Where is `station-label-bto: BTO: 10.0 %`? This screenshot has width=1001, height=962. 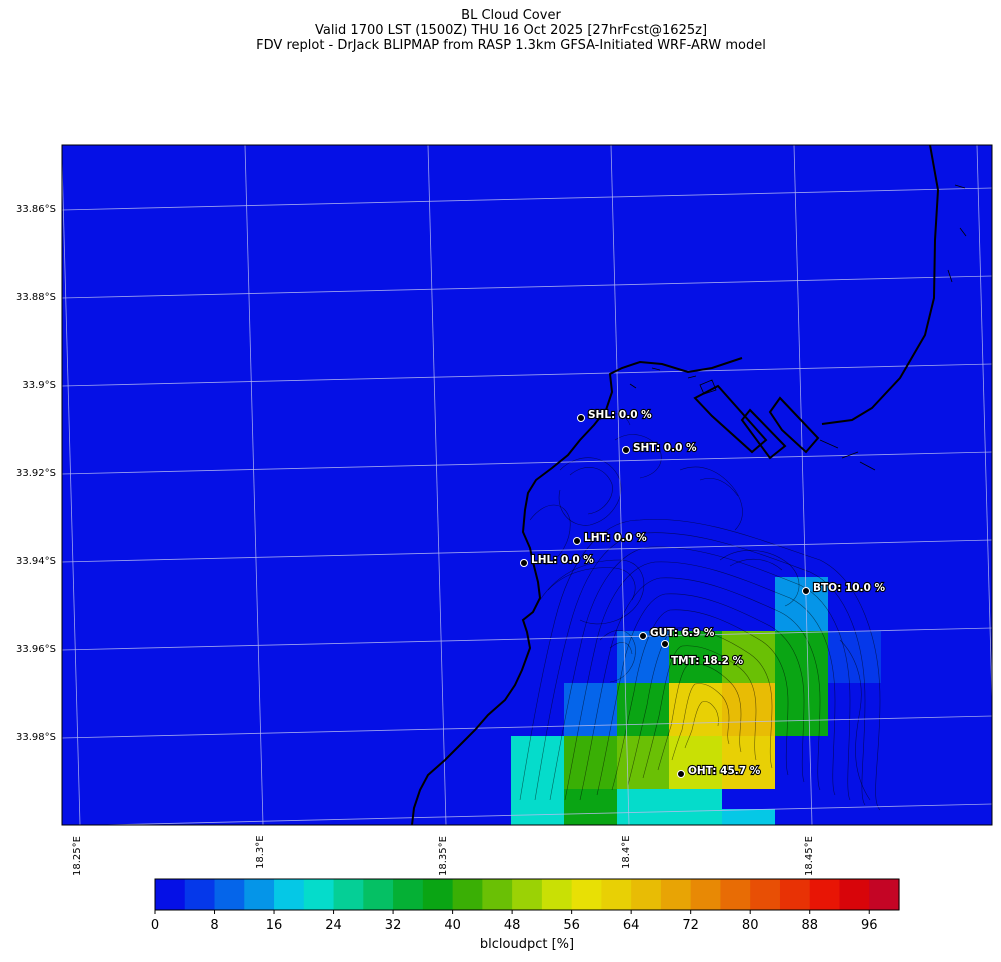
station-label-bto: BTO: 10.0 % is located at coordinates (849, 588).